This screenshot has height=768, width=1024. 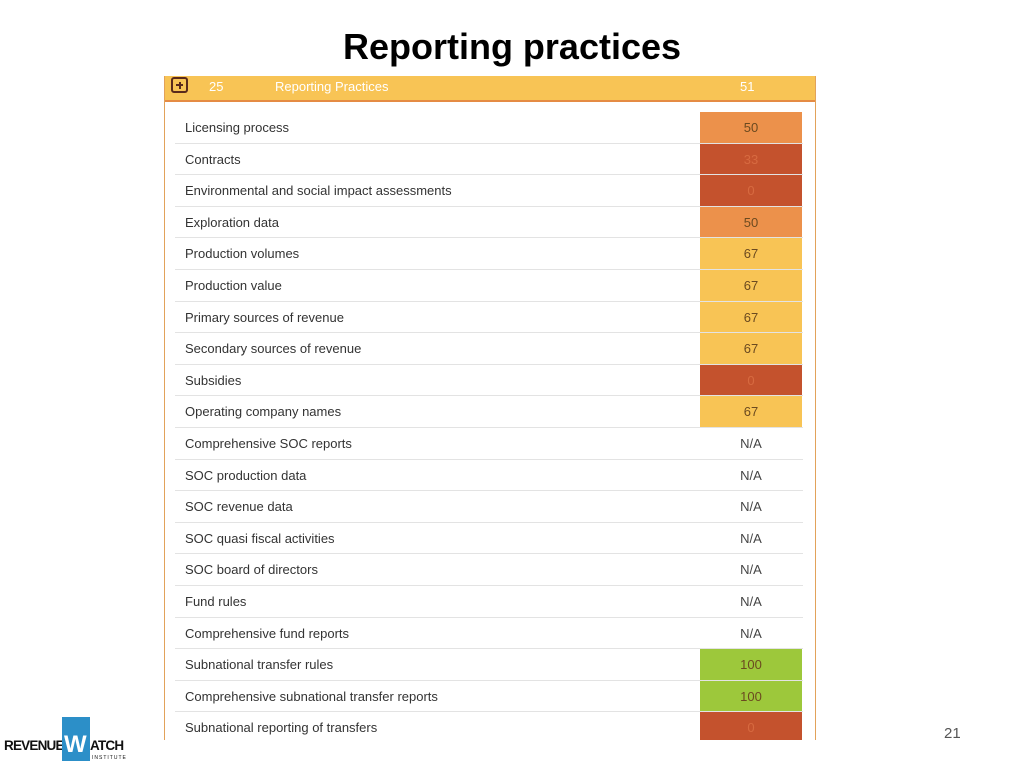 What do you see at coordinates (489, 349) in the screenshot?
I see `table-row: Secondary sources of revenue 67` at bounding box center [489, 349].